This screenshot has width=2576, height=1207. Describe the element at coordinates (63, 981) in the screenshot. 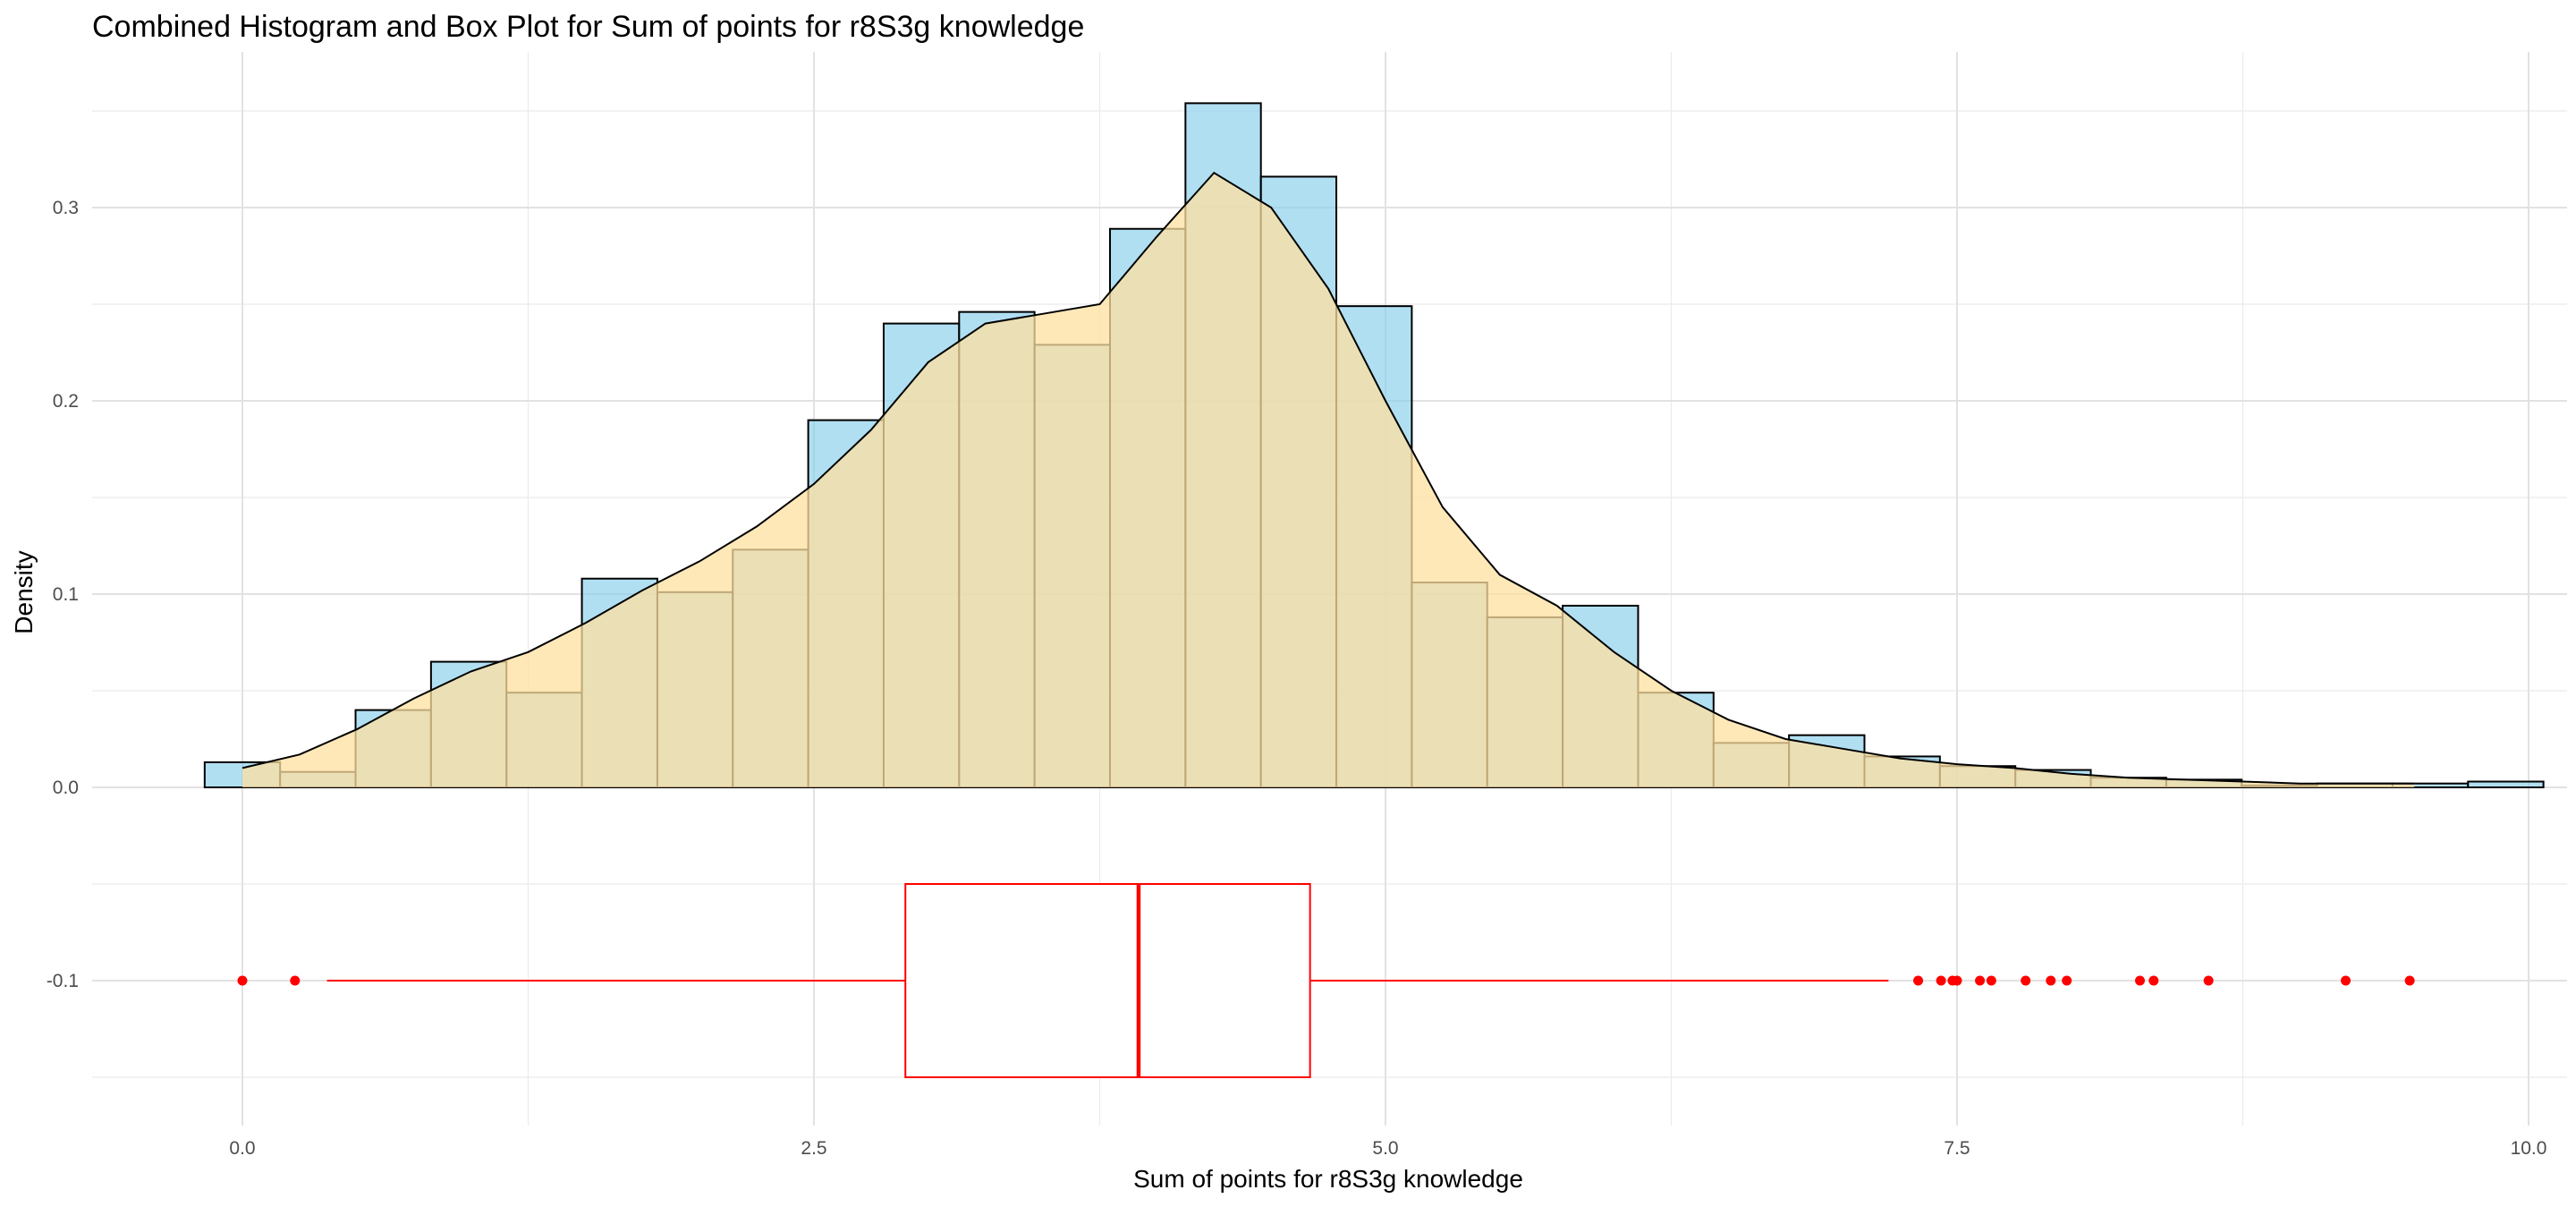

I see `y-tick-label: -0.1` at that location.